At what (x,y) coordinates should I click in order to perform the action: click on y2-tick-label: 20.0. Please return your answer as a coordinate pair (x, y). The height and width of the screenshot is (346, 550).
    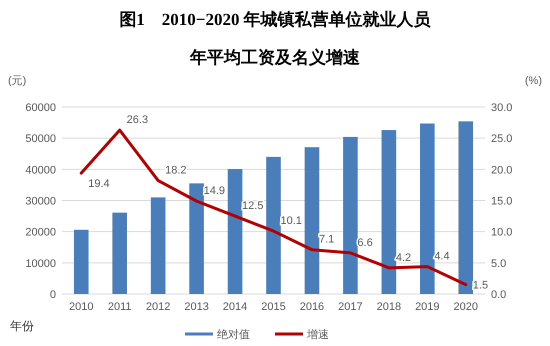
    Looking at the image, I should click on (501, 170).